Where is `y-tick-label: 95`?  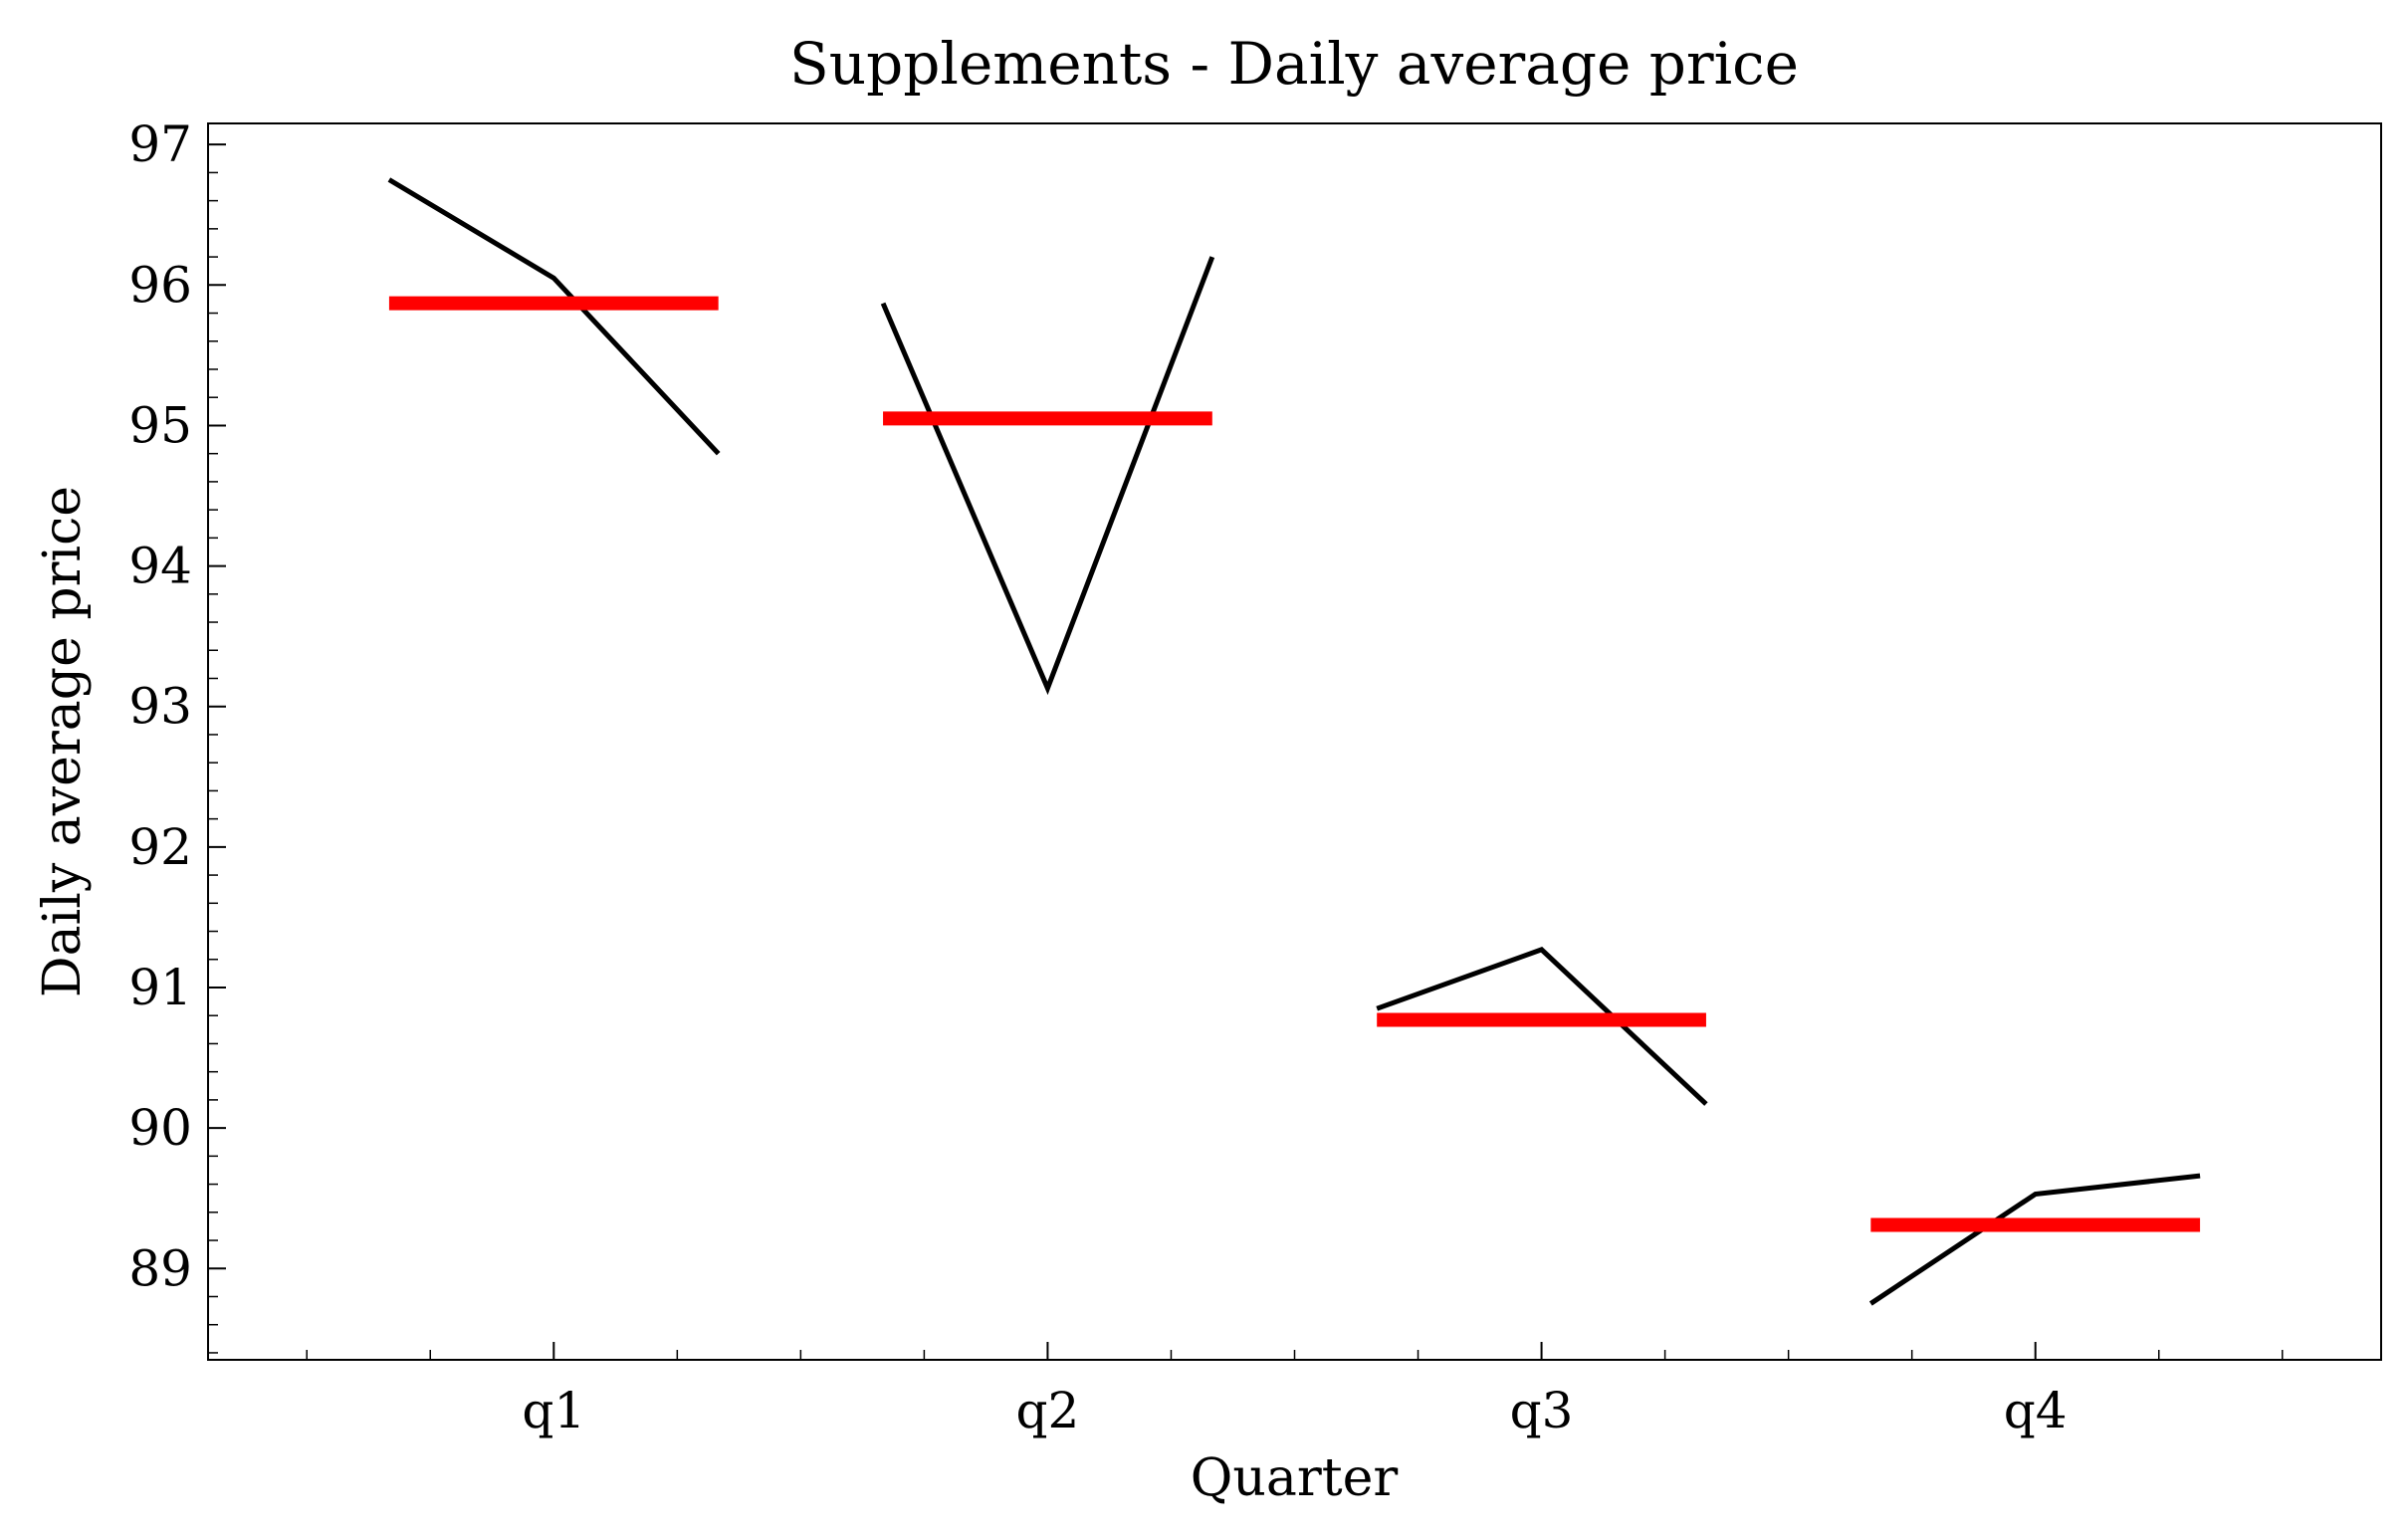 y-tick-label: 95 is located at coordinates (160, 425).